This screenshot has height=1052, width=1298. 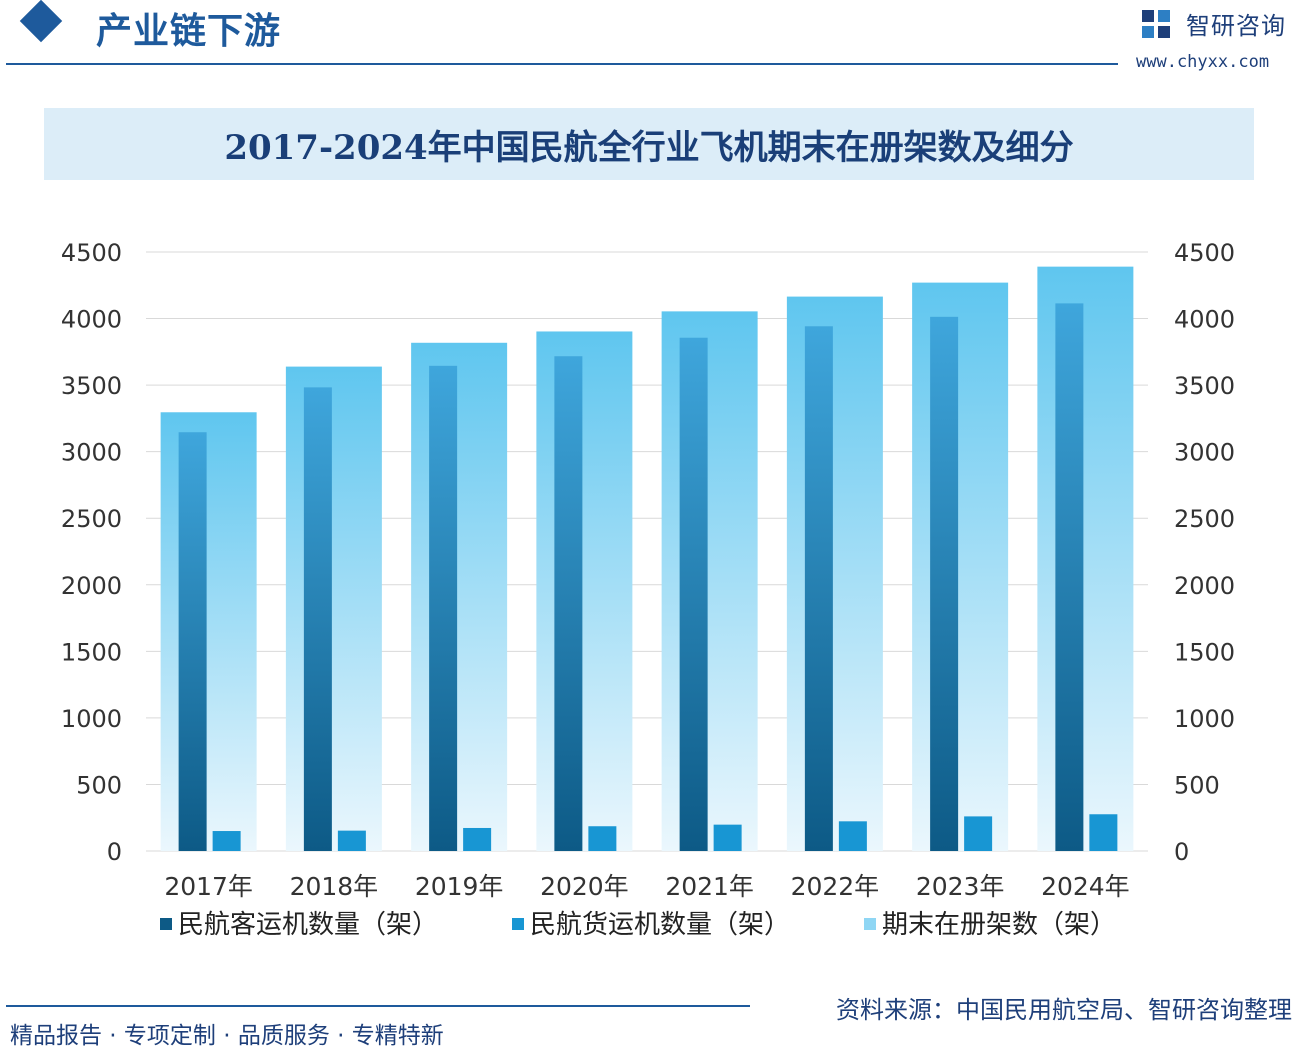 I want to click on chart-title: 2017-2024年中国民航全行业飞机期末在册架数及细分, so click(x=649, y=147).